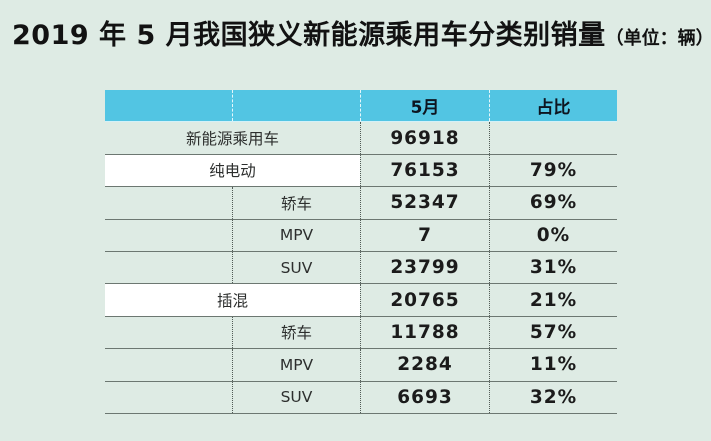 This screenshot has height=441, width=711. I want to click on row-value: 7, so click(424, 235).